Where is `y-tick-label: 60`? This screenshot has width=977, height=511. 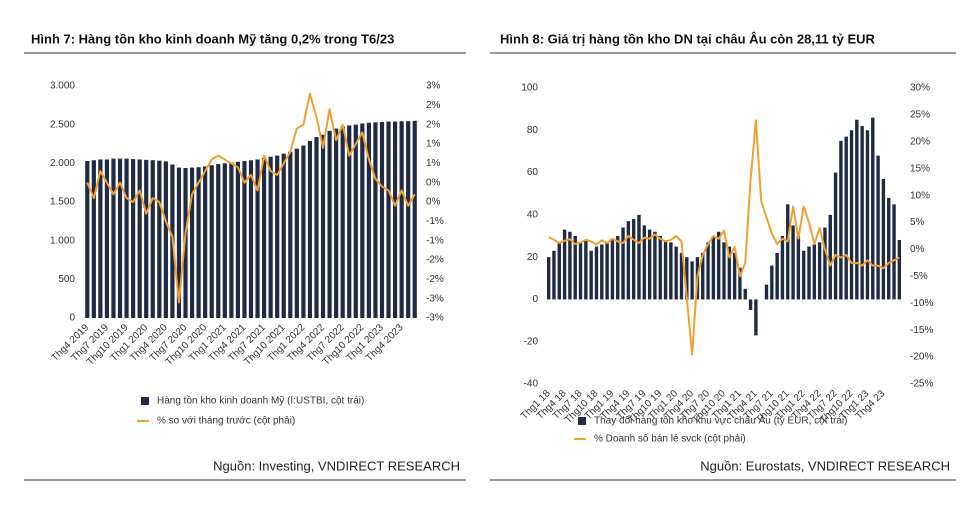
y-tick-label: 60 is located at coordinates (533, 172).